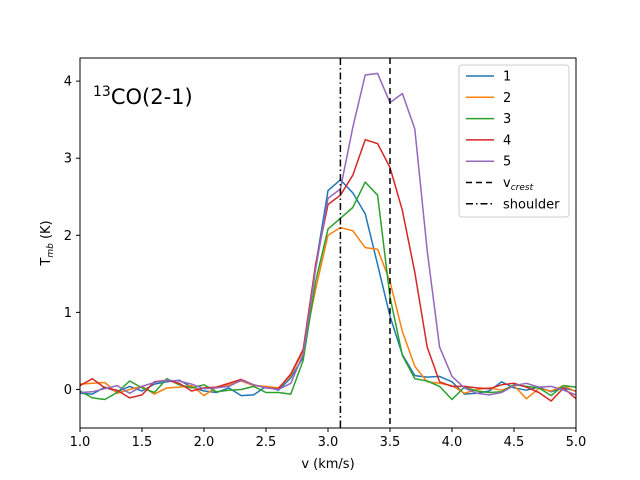 The height and width of the screenshot is (480, 640). What do you see at coordinates (522, 188) in the screenshot?
I see `legend-label-sub: crest` at bounding box center [522, 188].